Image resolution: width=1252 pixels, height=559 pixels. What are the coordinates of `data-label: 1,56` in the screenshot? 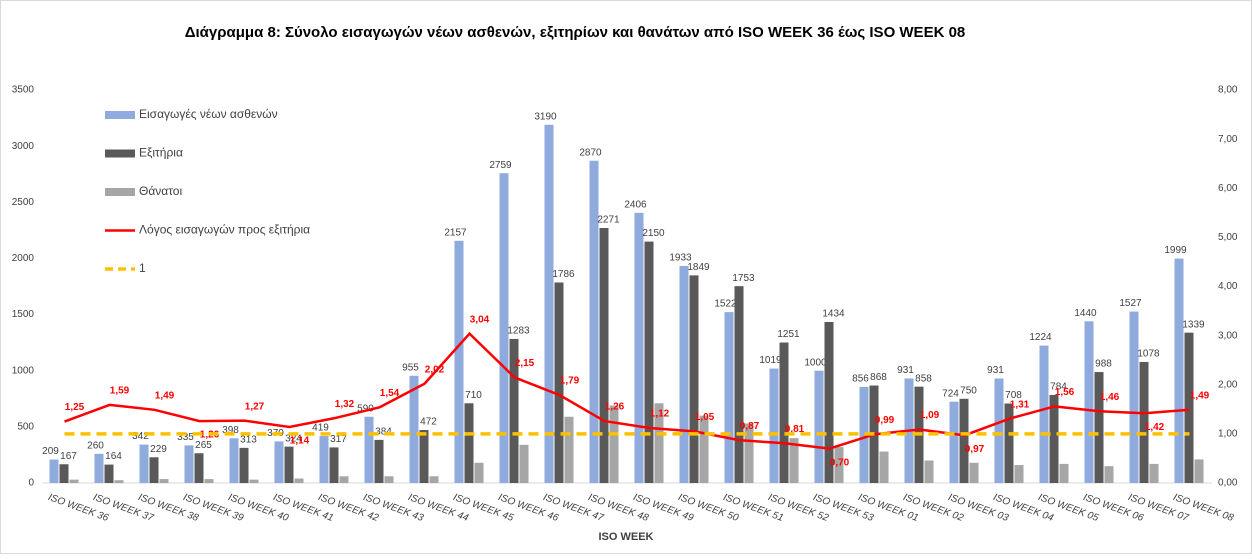 It's located at (1065, 392).